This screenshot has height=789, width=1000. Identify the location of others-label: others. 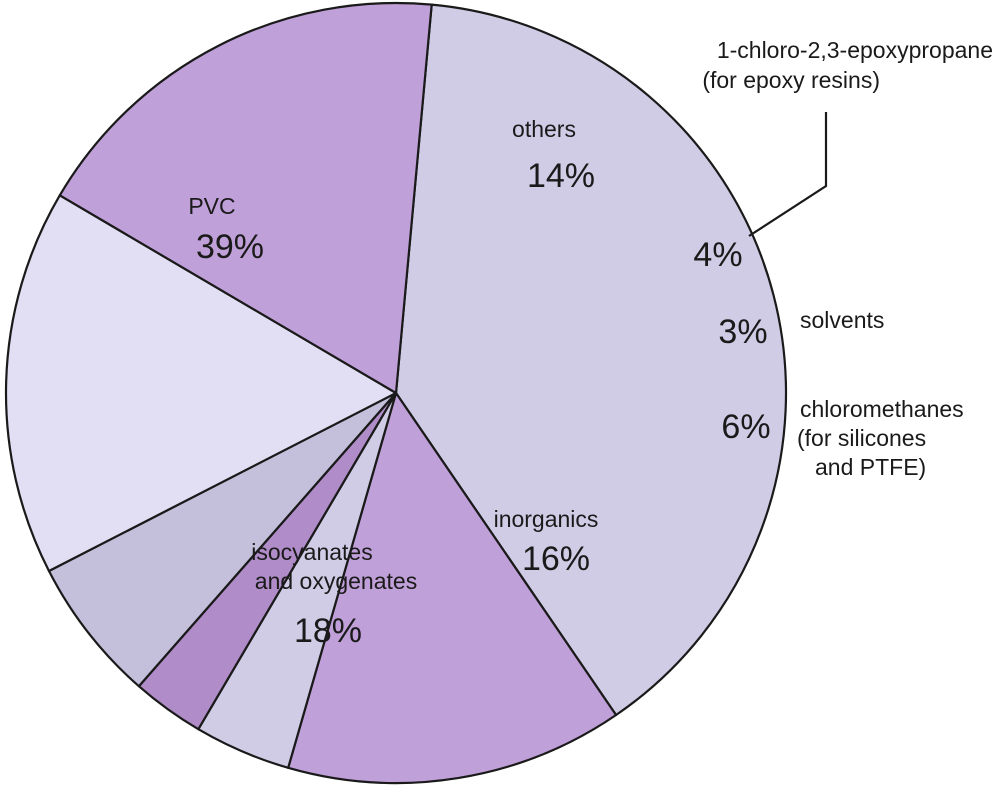
(544, 129).